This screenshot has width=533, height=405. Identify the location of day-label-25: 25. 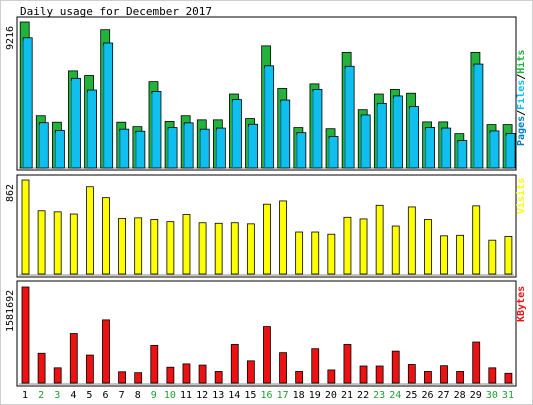
(411, 395).